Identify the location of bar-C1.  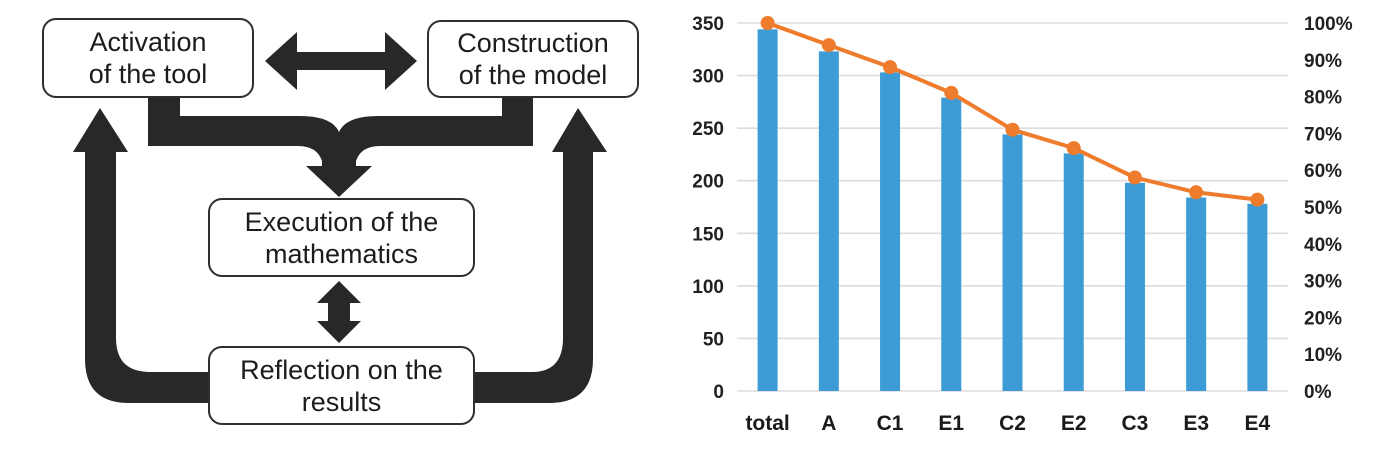
(890, 231).